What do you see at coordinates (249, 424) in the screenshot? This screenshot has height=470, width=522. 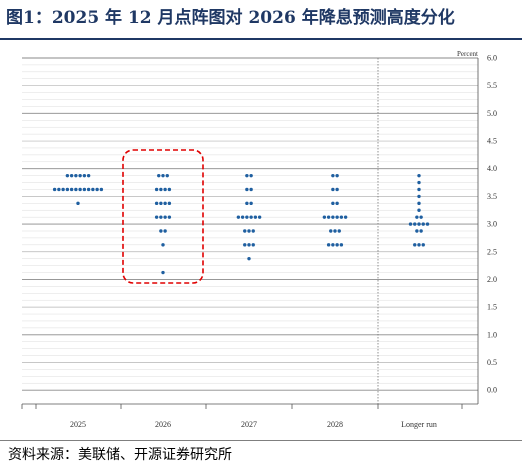 I see `x-tick-label: 2027` at bounding box center [249, 424].